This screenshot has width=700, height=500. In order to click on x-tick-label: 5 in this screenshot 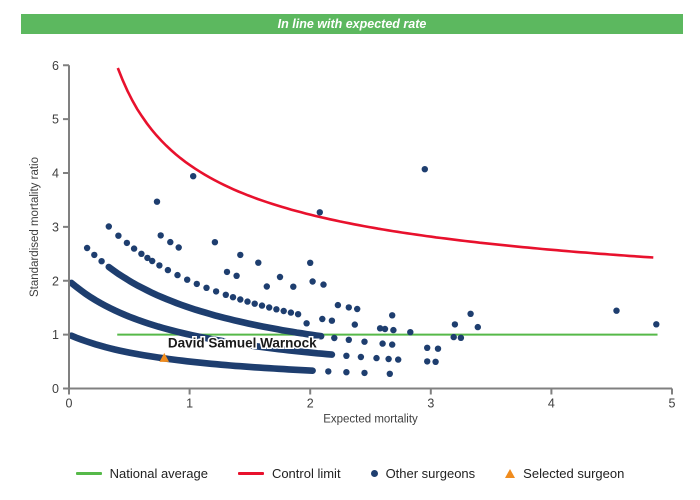, I will do `click(672, 404)`.